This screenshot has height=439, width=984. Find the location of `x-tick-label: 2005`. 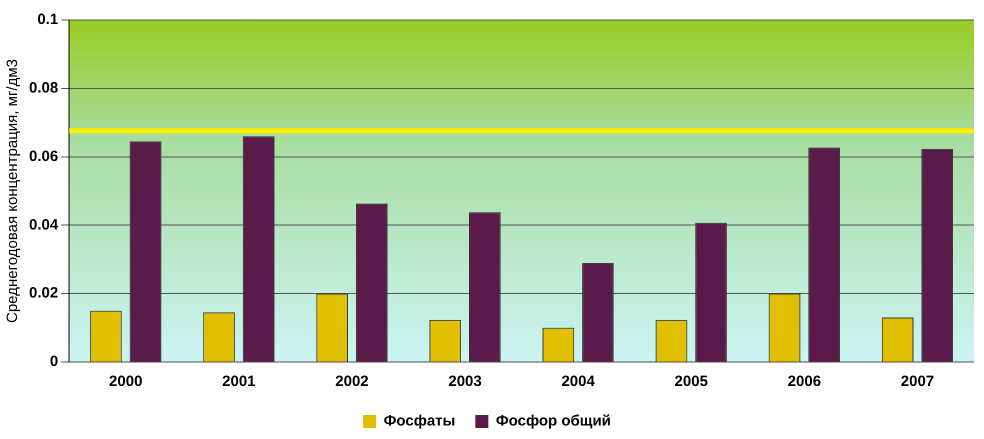

x-tick-label: 2005 is located at coordinates (691, 381).